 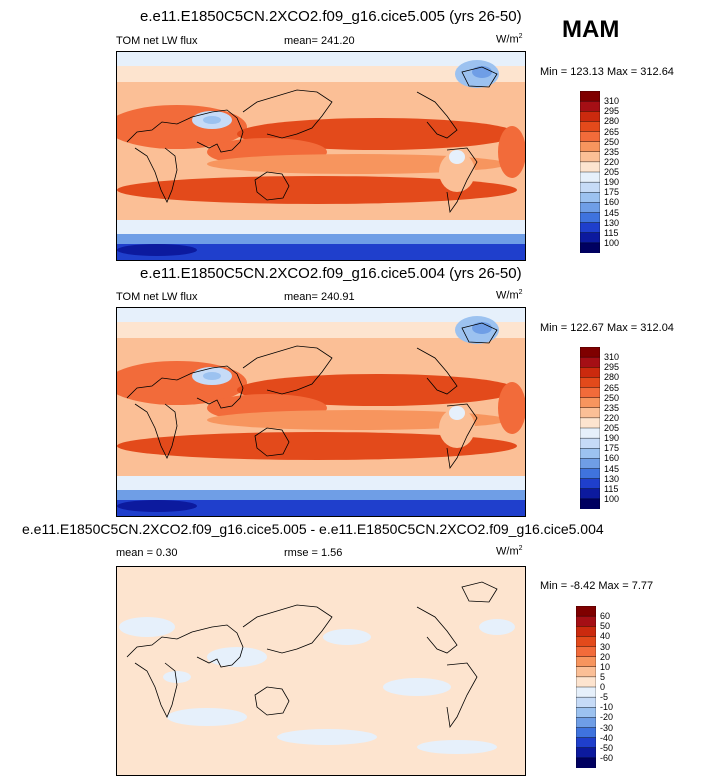 What do you see at coordinates (607, 707) in the screenshot?
I see `colorbar-tick-label: -10` at bounding box center [607, 707].